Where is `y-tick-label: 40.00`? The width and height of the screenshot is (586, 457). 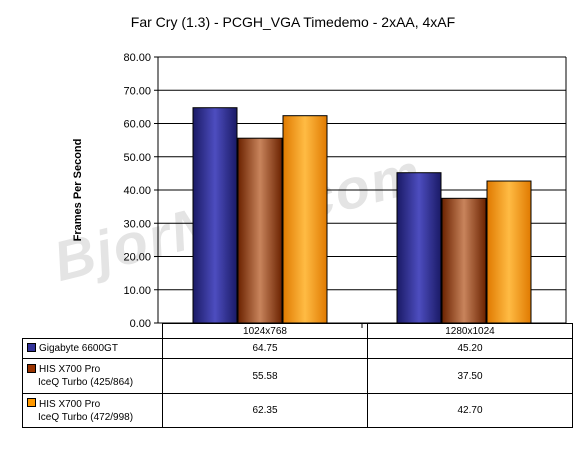 y-tick-label: 40.00 is located at coordinates (137, 191).